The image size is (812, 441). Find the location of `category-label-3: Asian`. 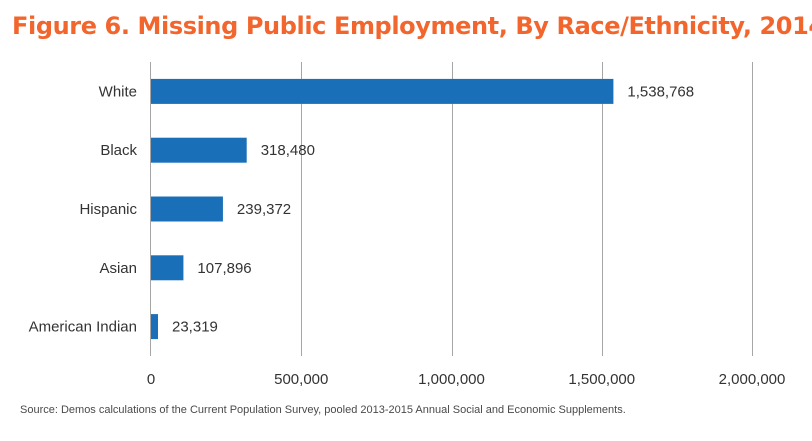

category-label-3: Asian is located at coordinates (118, 268).